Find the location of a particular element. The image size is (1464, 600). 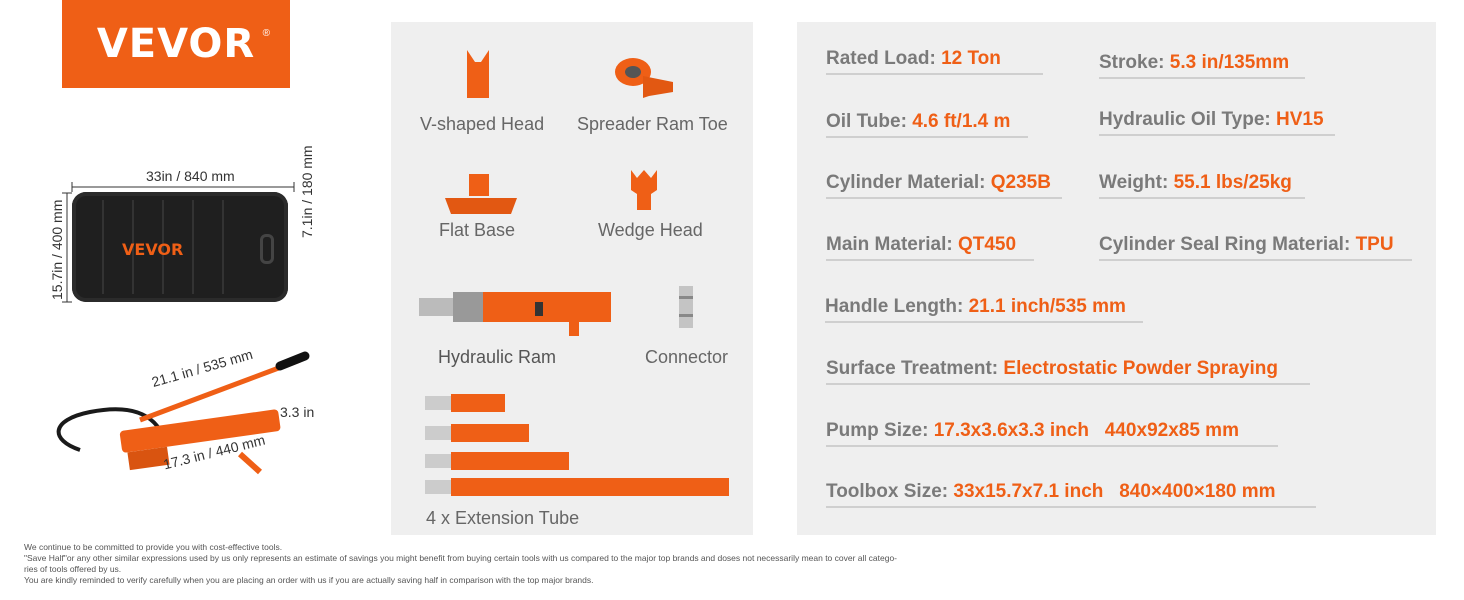

v-head-label: V-shaped Head is located at coordinates (482, 124).